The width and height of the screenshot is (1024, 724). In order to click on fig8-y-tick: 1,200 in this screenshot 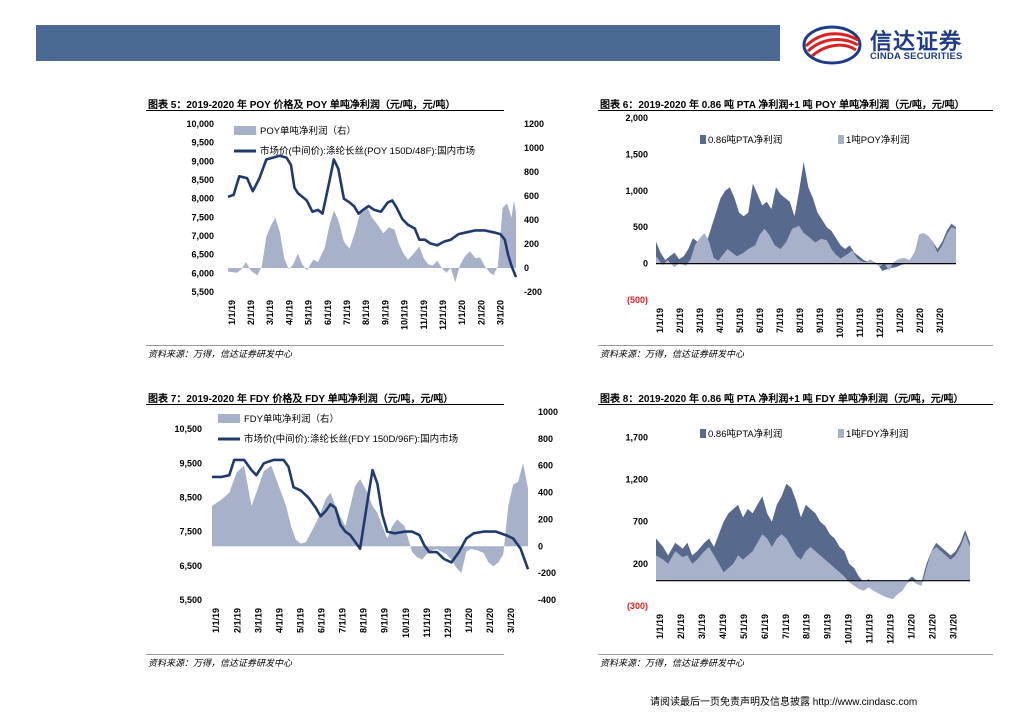, I will do `click(636, 479)`.